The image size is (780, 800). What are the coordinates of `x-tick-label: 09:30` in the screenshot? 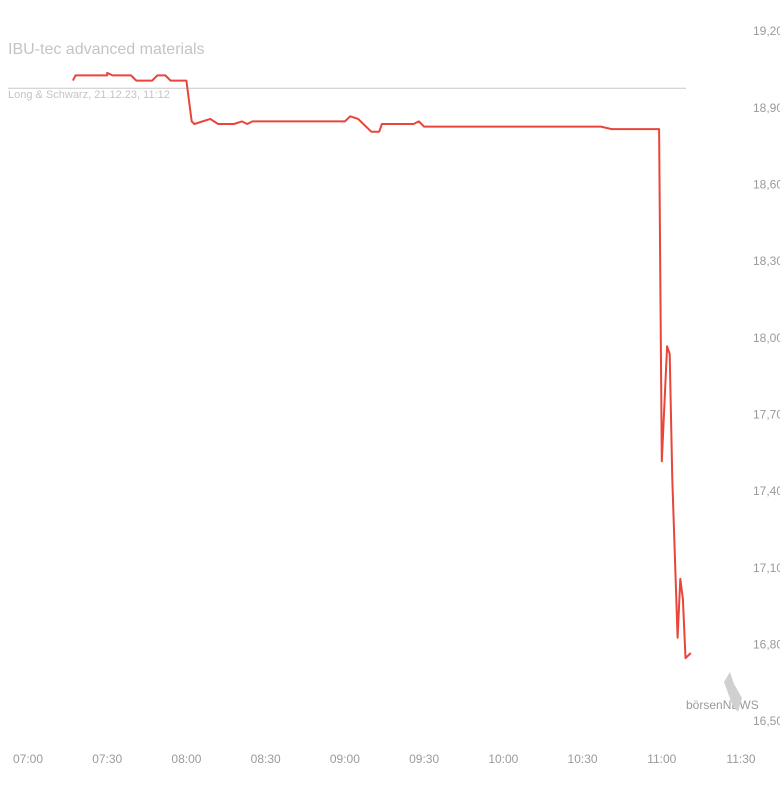 It's located at (424, 759).